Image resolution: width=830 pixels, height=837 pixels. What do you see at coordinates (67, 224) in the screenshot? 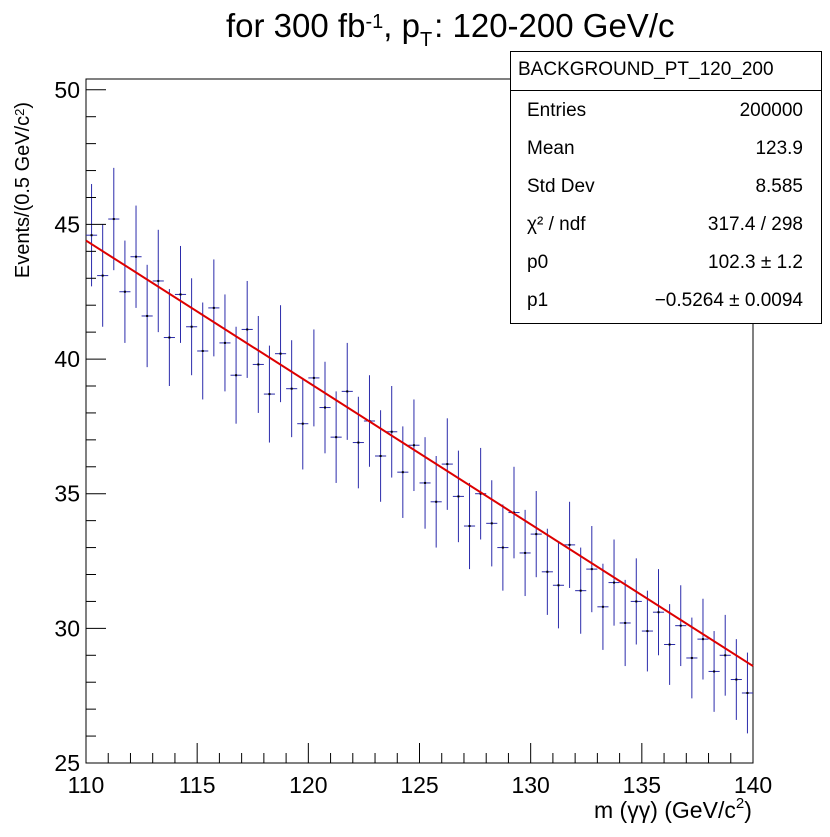
I see `y-tick-label: 45` at bounding box center [67, 224].